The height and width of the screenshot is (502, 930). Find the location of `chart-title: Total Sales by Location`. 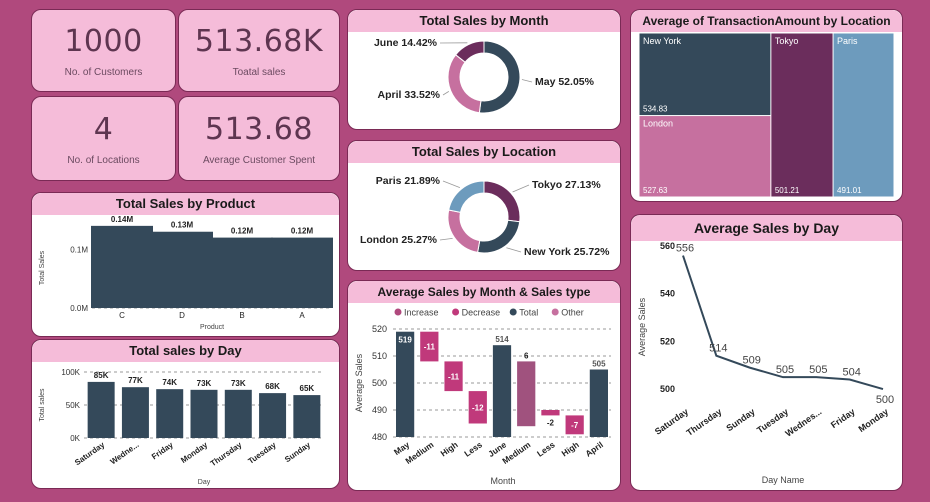

chart-title: Total Sales by Location is located at coordinates (484, 152).